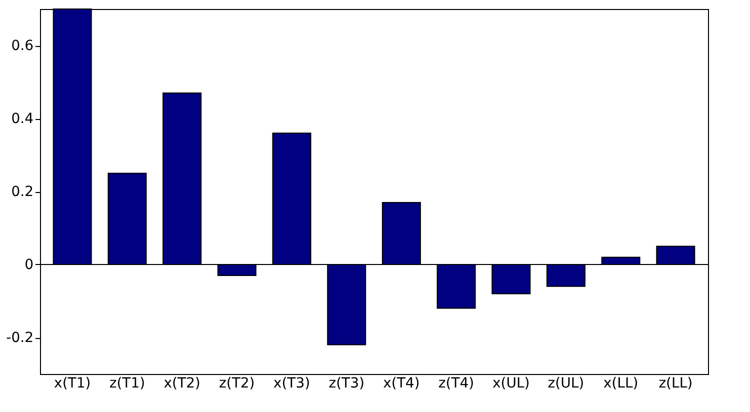 The image size is (750, 412). What do you see at coordinates (237, 384) in the screenshot?
I see `x-tick-label: z(T2)` at bounding box center [237, 384].